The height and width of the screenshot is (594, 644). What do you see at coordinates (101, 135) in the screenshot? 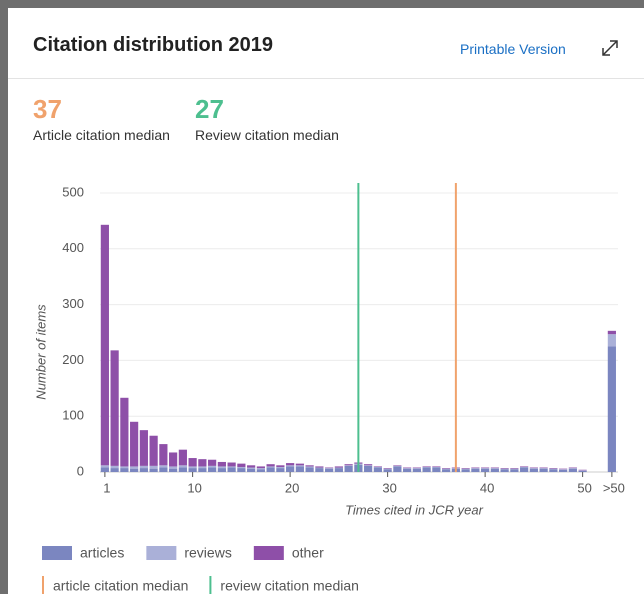
I see `stat-caption: Article citation median` at bounding box center [101, 135].